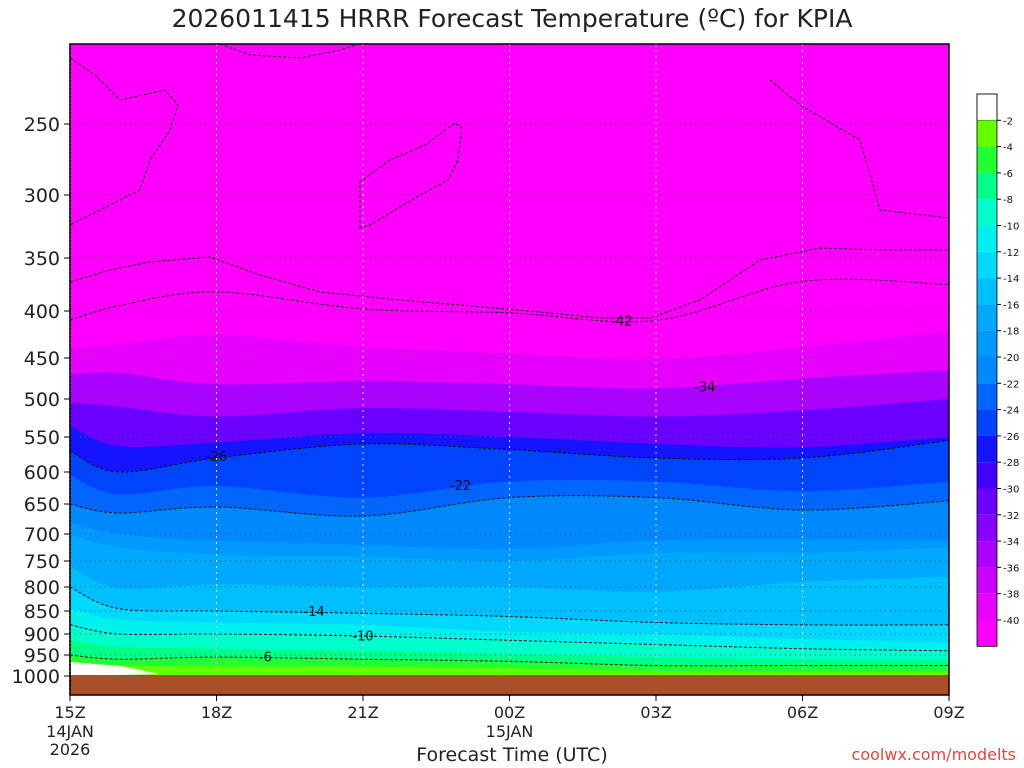 Image resolution: width=1024 pixels, height=768 pixels. What do you see at coordinates (1008, 200) in the screenshot?
I see `colorbar-label: -8` at bounding box center [1008, 200].